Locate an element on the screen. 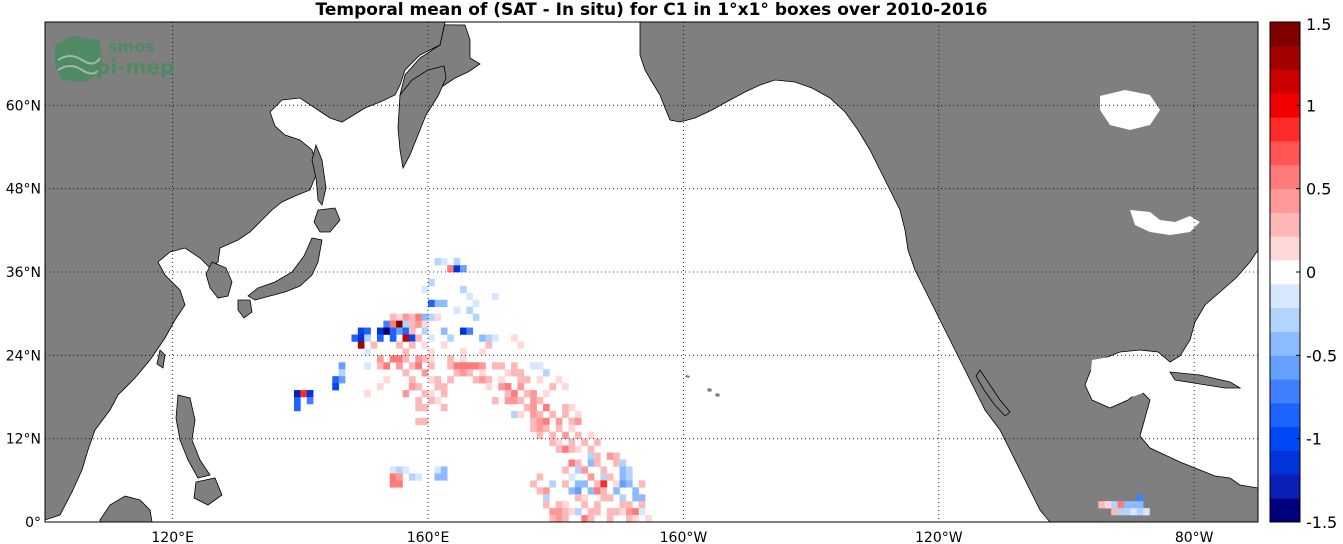 The height and width of the screenshot is (544, 1343). land-borneo is located at coordinates (126, 508).